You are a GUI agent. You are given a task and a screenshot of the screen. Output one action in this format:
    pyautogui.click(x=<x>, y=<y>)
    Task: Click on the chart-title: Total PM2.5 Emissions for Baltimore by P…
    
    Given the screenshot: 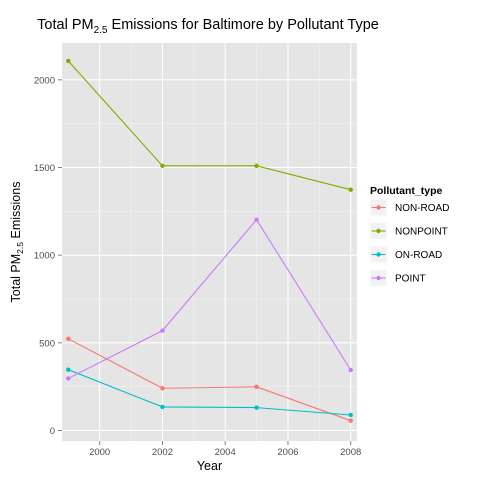 What is the action you would take?
    pyautogui.click(x=208, y=26)
    